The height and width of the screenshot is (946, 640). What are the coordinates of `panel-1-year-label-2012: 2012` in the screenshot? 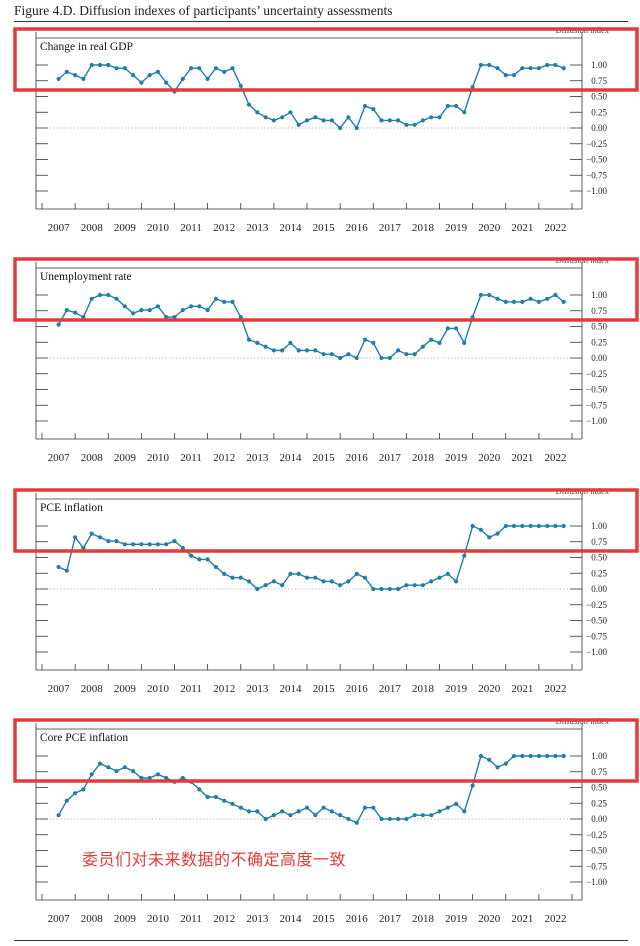 It's located at (224, 228).